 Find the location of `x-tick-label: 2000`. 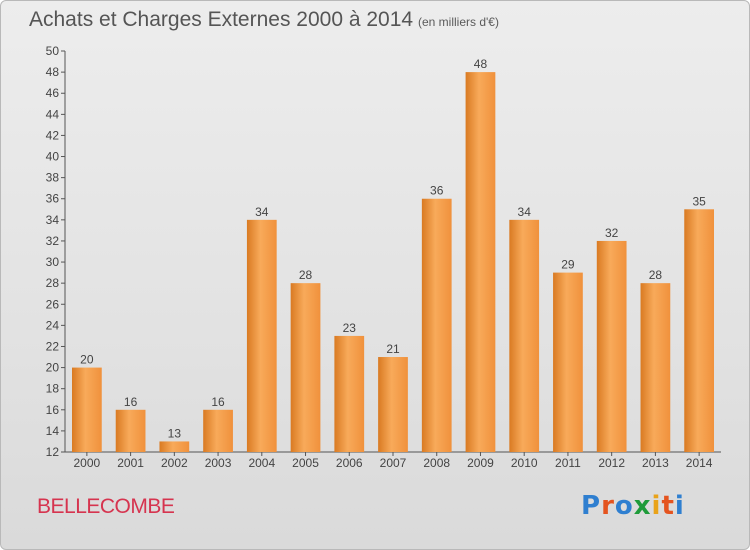

x-tick-label: 2000 is located at coordinates (87, 463).